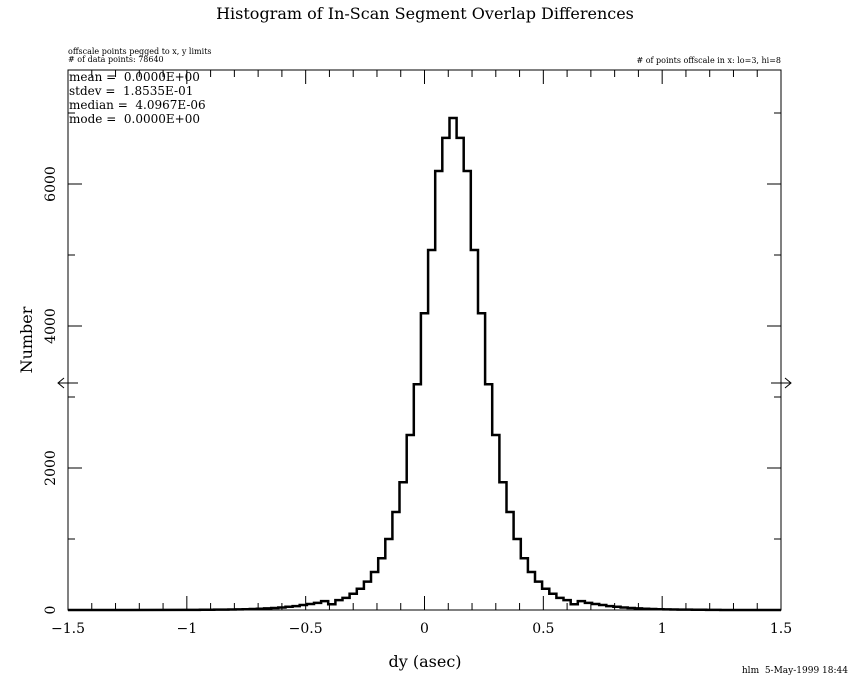 The width and height of the screenshot is (850, 680). What do you see at coordinates (51, 184) in the screenshot?
I see `y-tick-label: 6000` at bounding box center [51, 184].